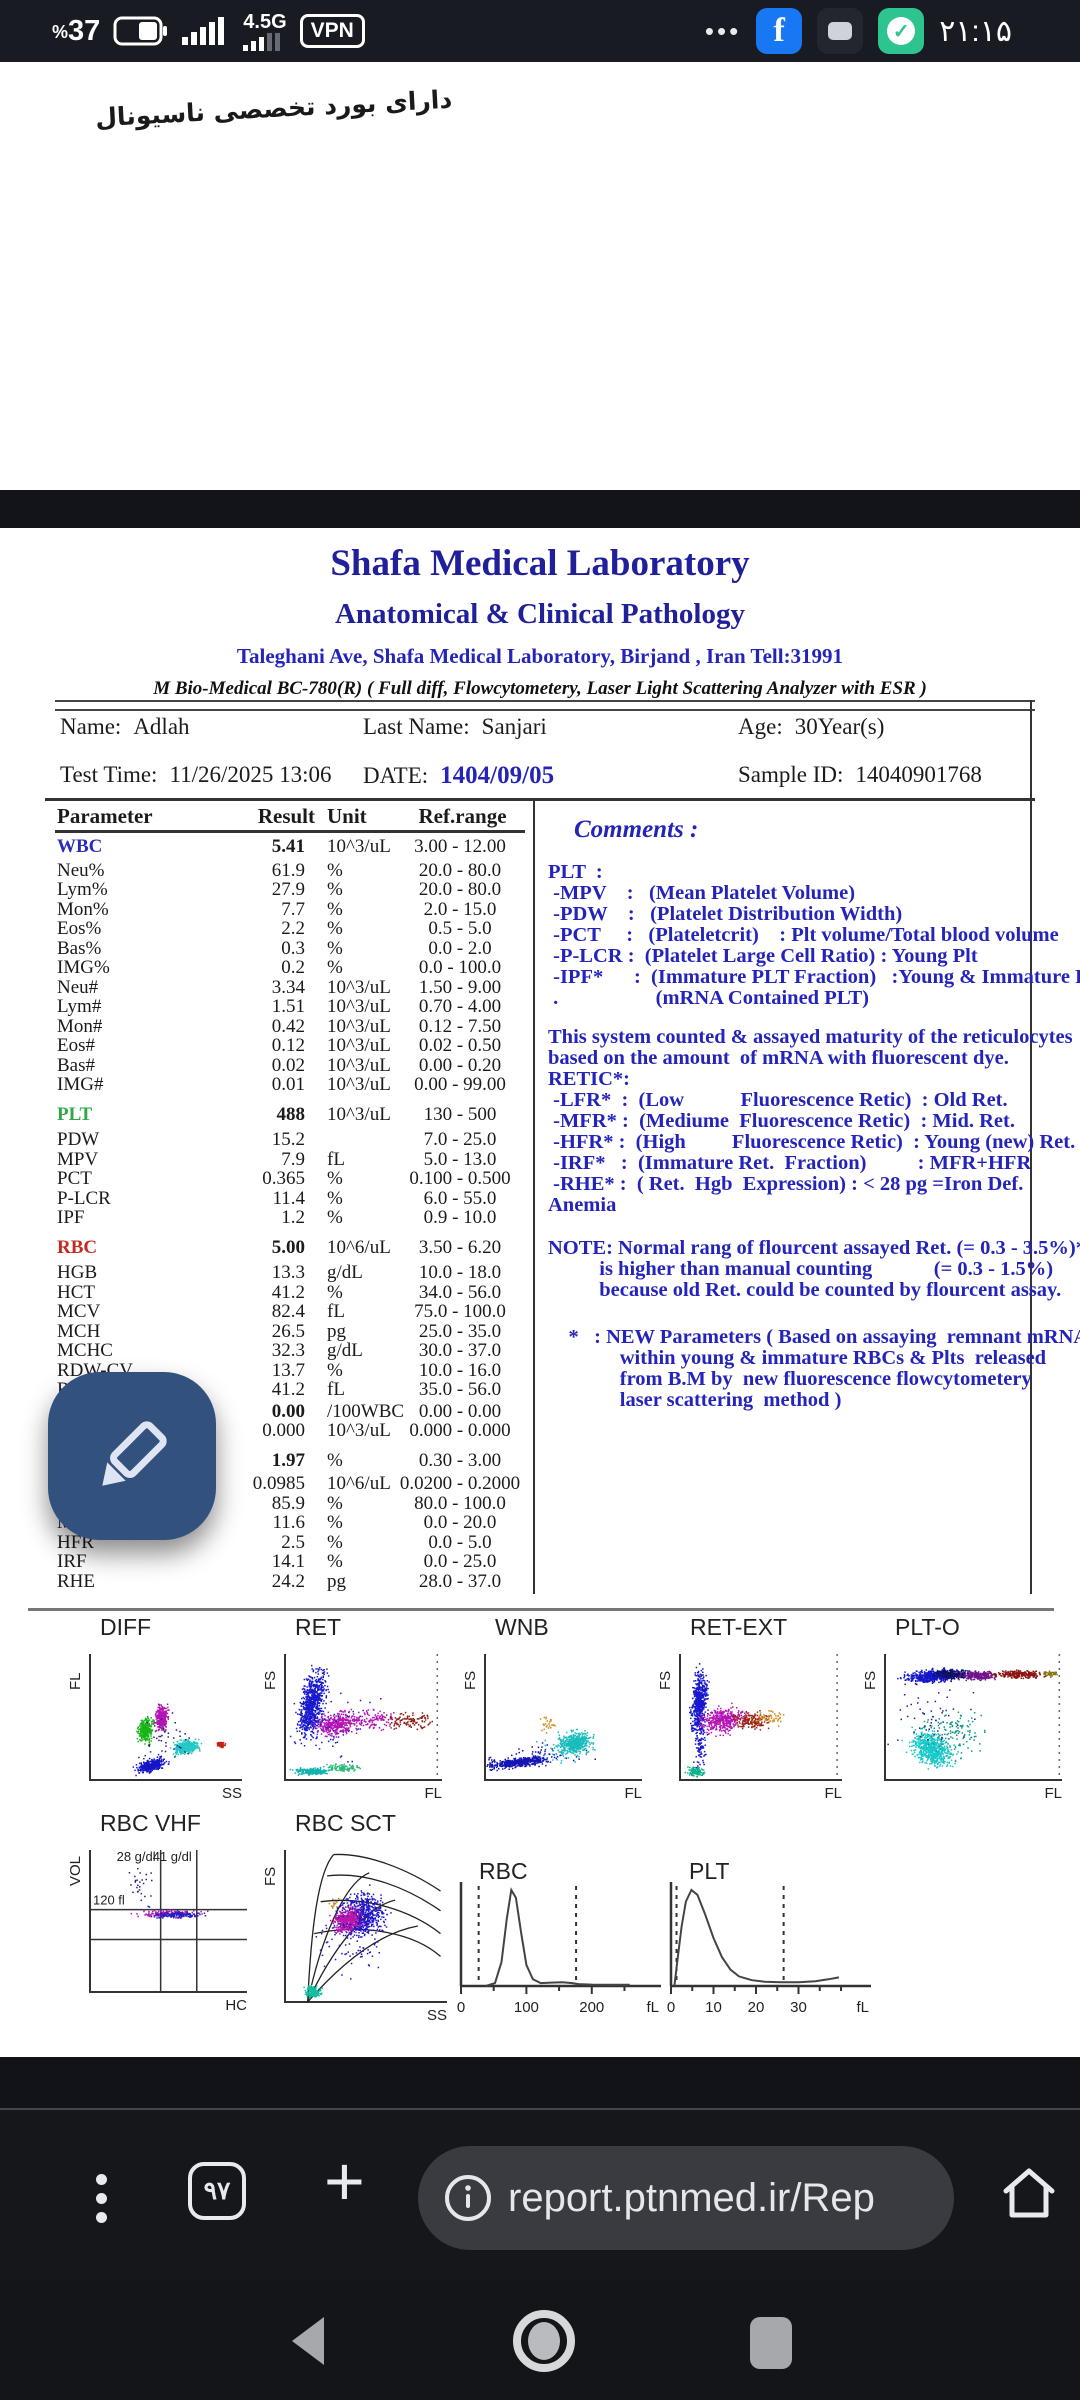 This screenshot has height=2400, width=1080. What do you see at coordinates (709, 1871) in the screenshot?
I see `plot-title: PLT` at bounding box center [709, 1871].